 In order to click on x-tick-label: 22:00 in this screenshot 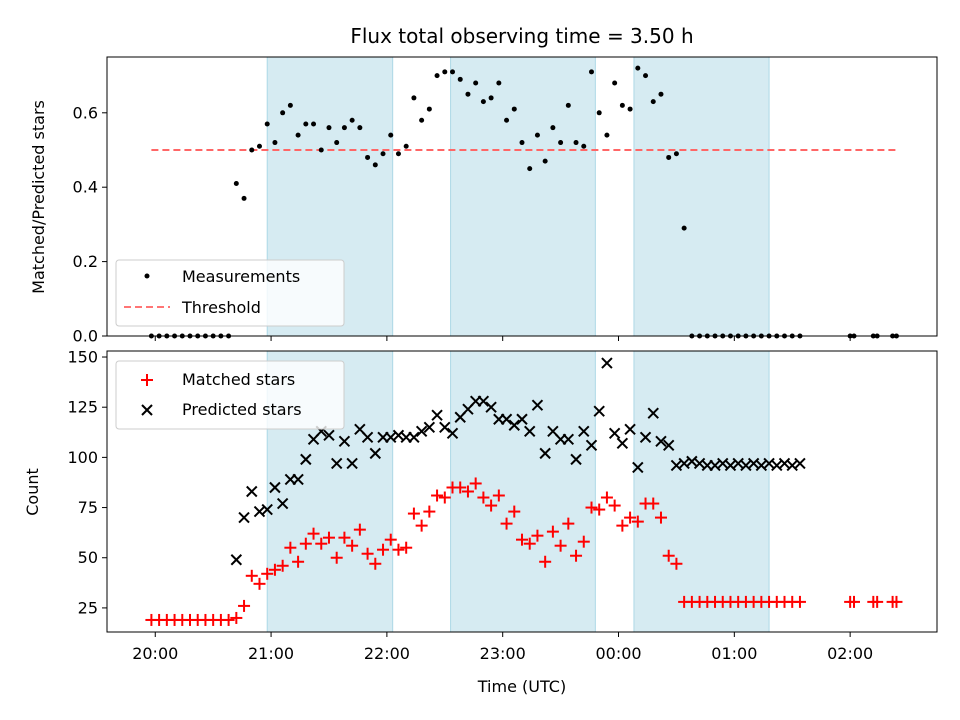, I will do `click(387, 653)`.